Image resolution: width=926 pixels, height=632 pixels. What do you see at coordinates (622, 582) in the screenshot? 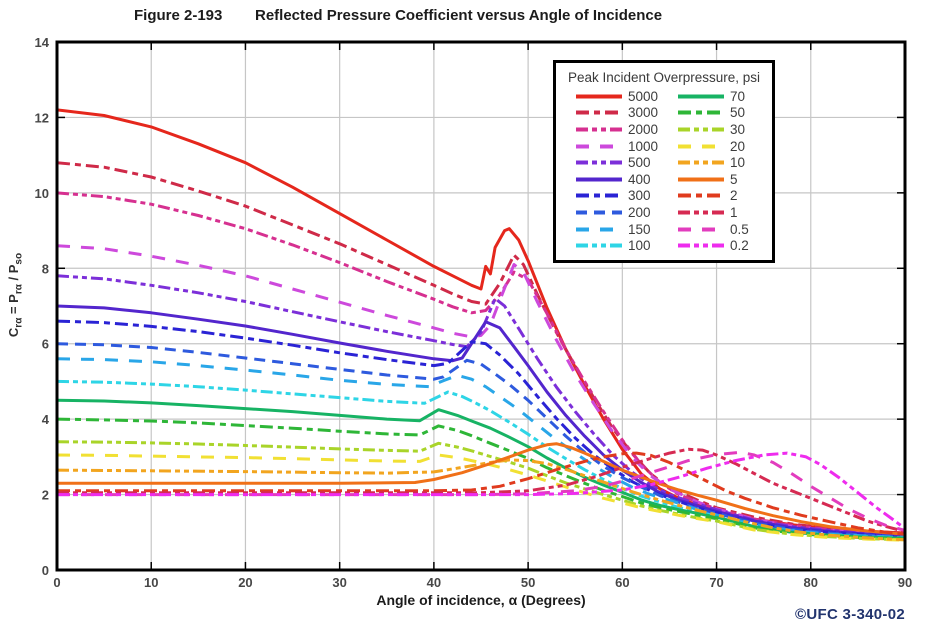
I see `x-tick-label: 60` at bounding box center [622, 582].